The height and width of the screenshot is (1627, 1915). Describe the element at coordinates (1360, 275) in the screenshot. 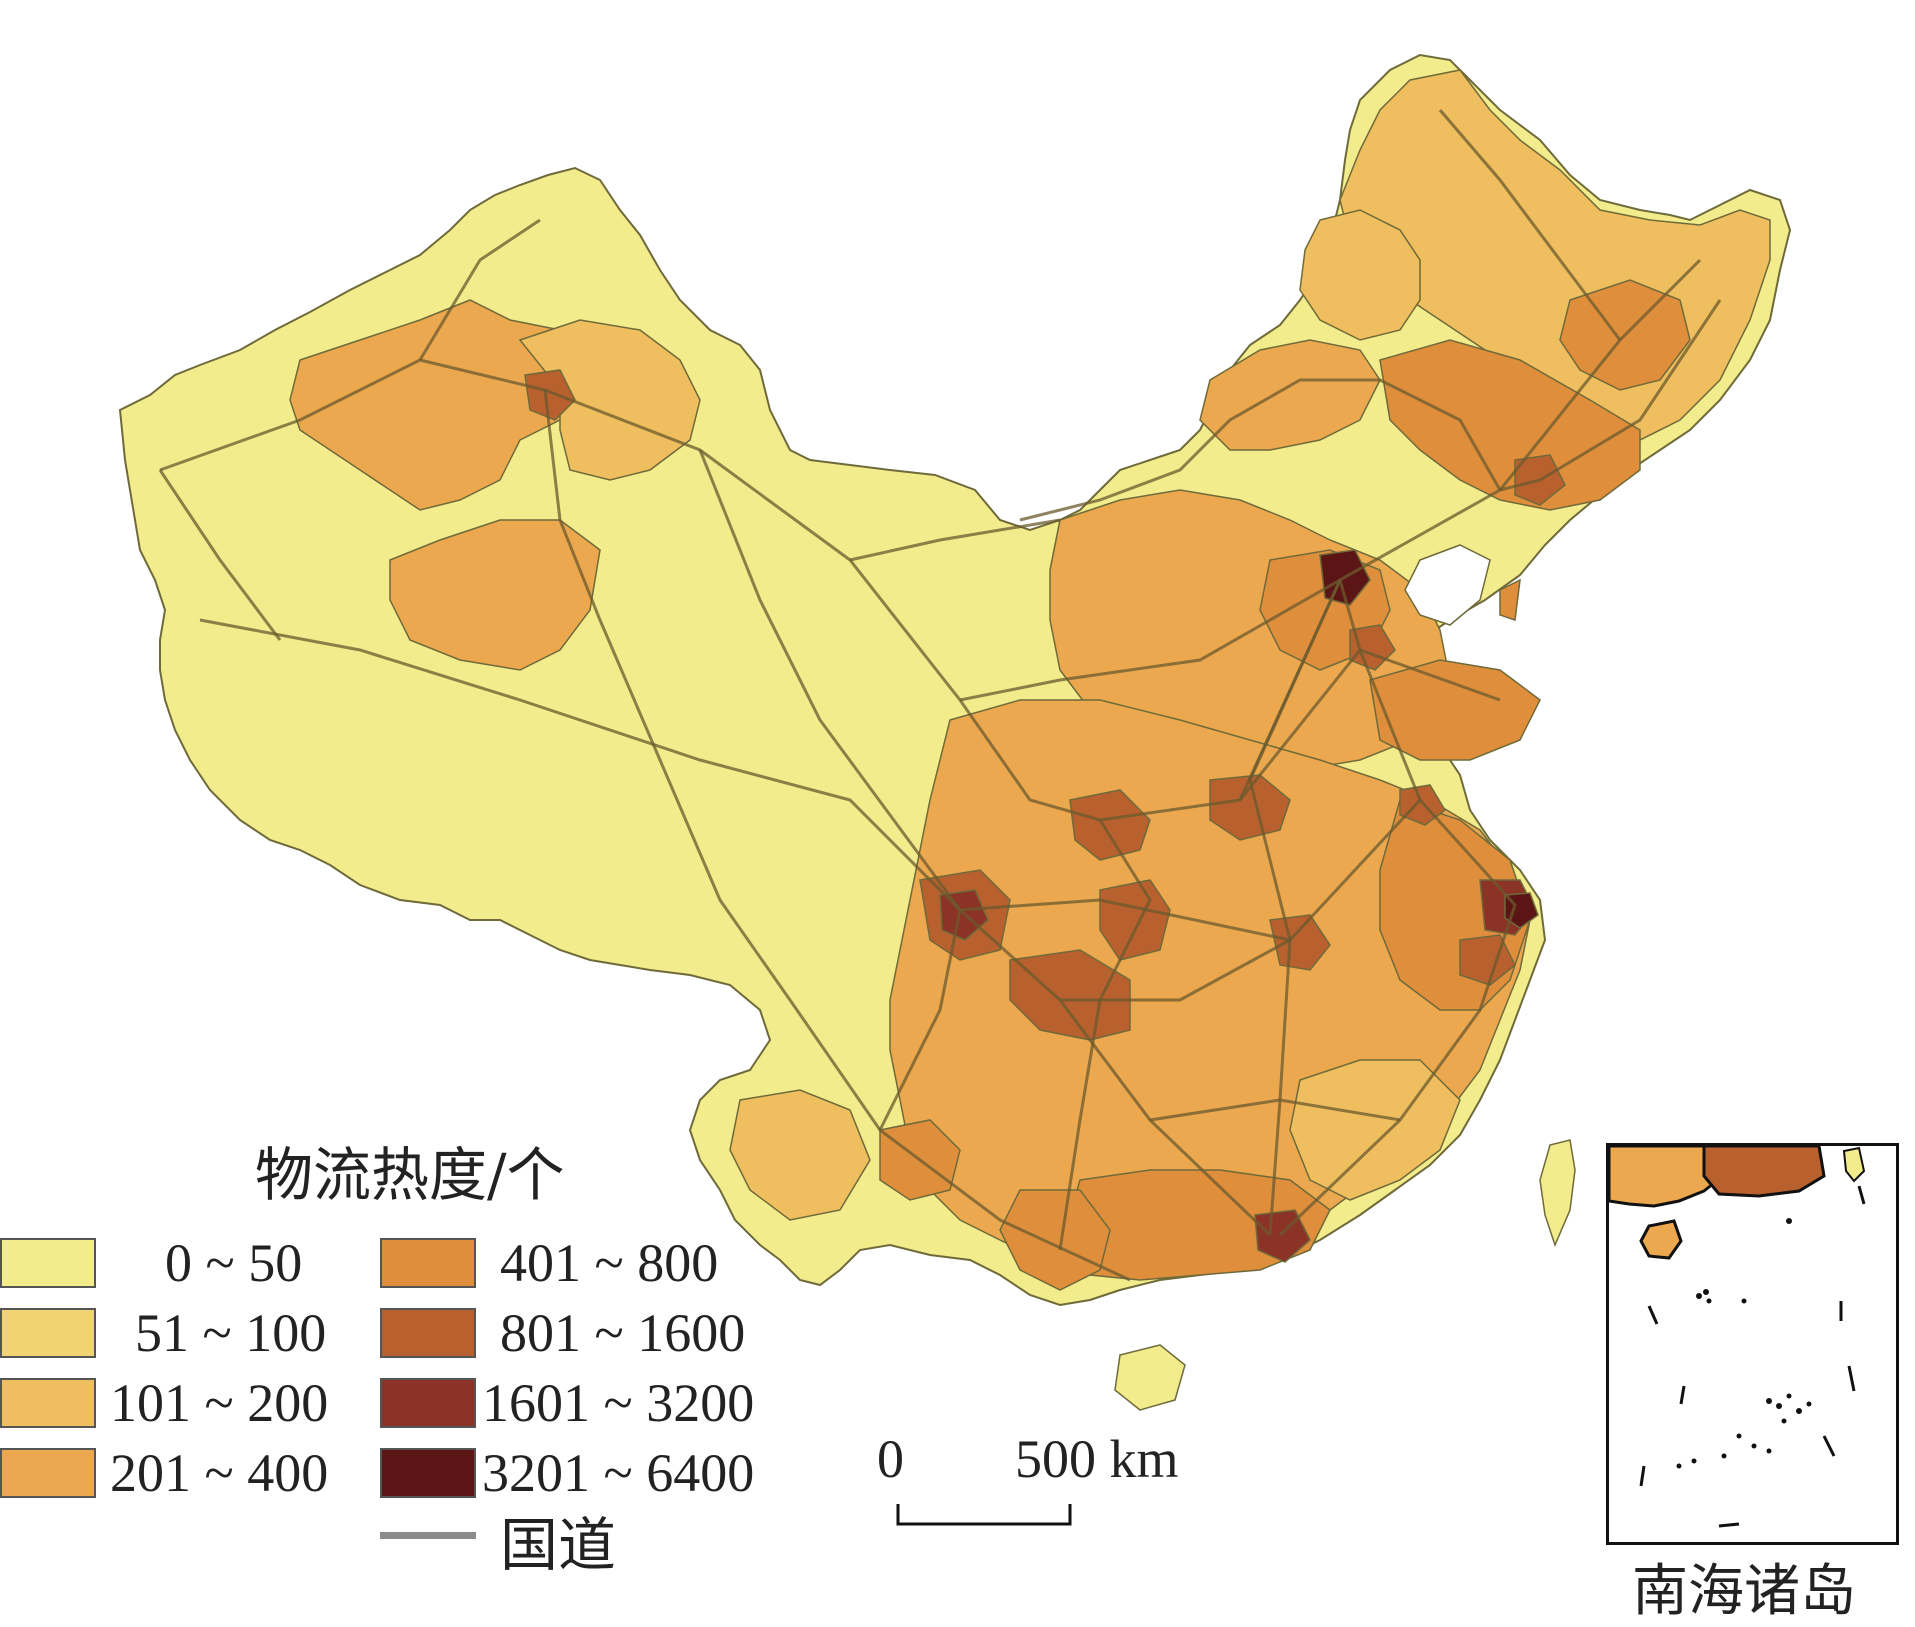

I see `region-inner-mongolia-east` at that location.